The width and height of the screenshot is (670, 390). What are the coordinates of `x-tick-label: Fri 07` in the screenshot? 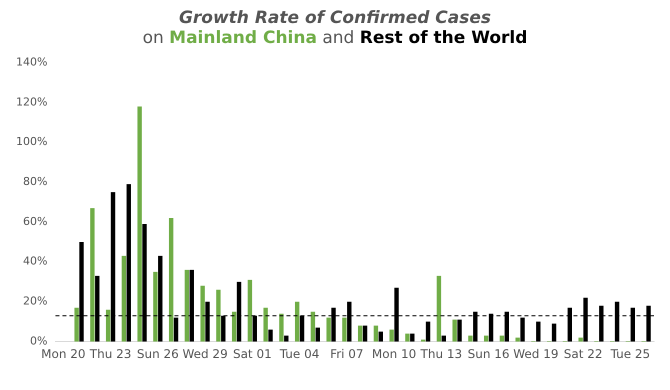 It's located at (347, 353).